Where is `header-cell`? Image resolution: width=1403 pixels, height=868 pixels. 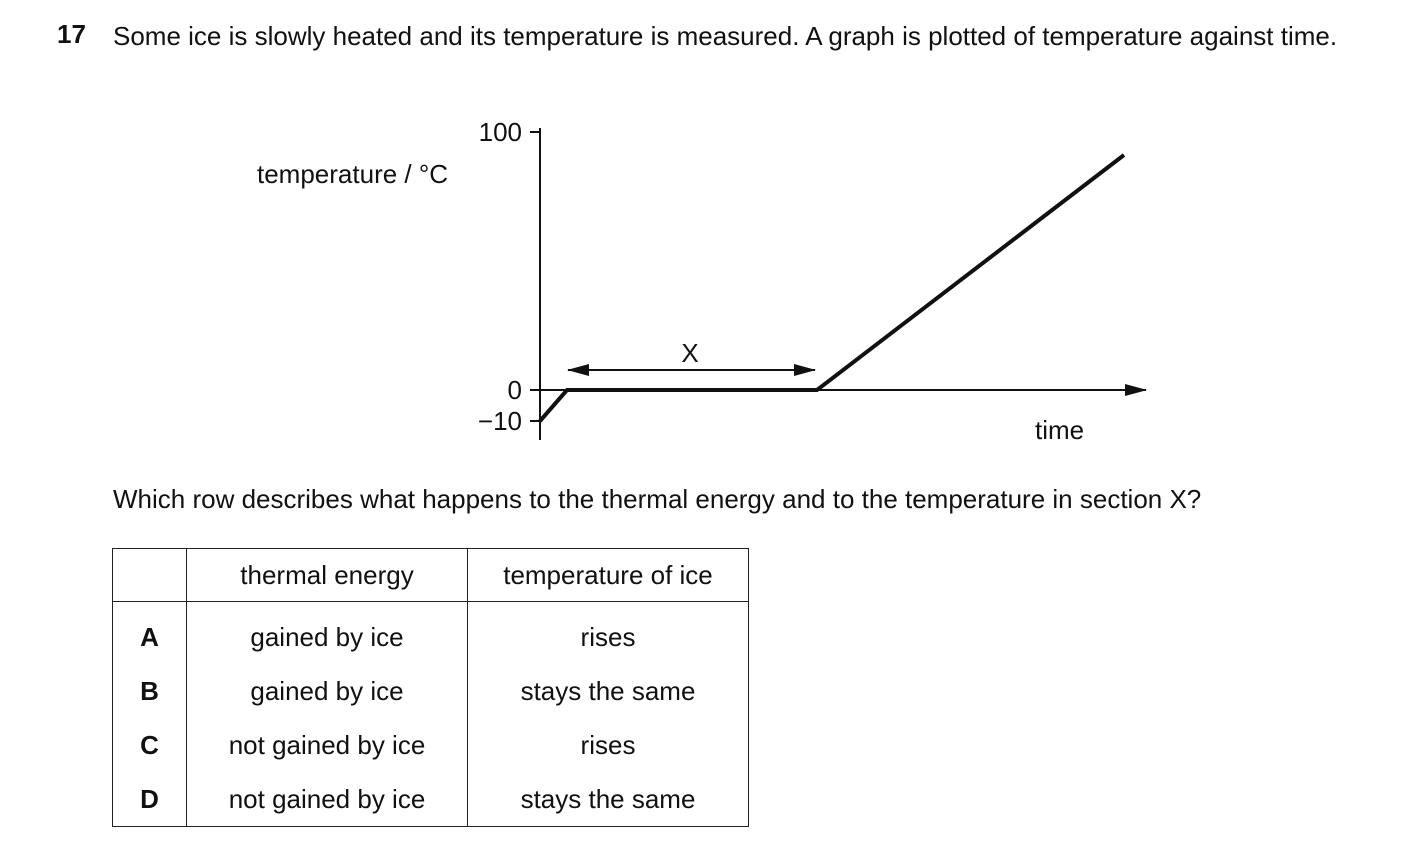
header-cell is located at coordinates (149, 575).